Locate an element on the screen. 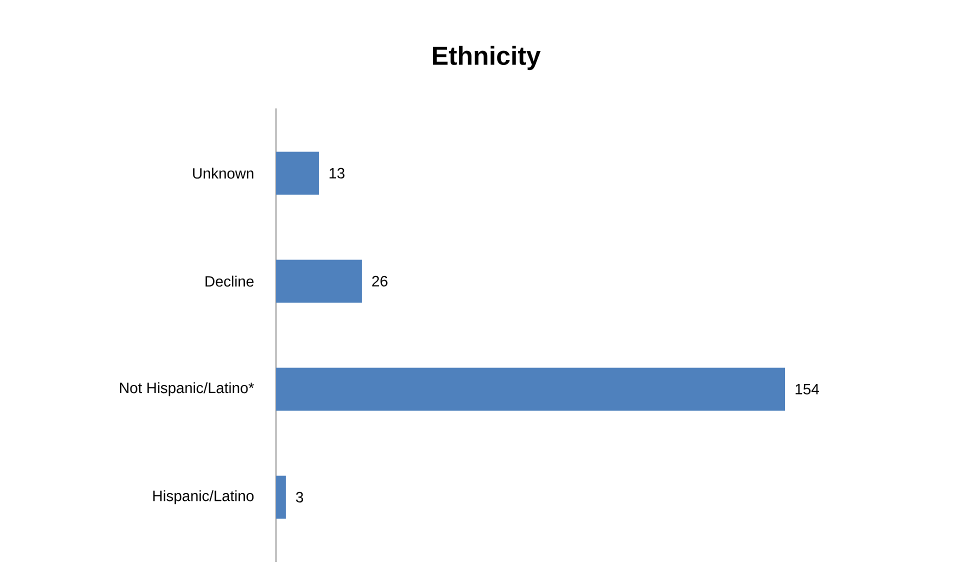 The height and width of the screenshot is (580, 956). data-label: 26 is located at coordinates (380, 281).